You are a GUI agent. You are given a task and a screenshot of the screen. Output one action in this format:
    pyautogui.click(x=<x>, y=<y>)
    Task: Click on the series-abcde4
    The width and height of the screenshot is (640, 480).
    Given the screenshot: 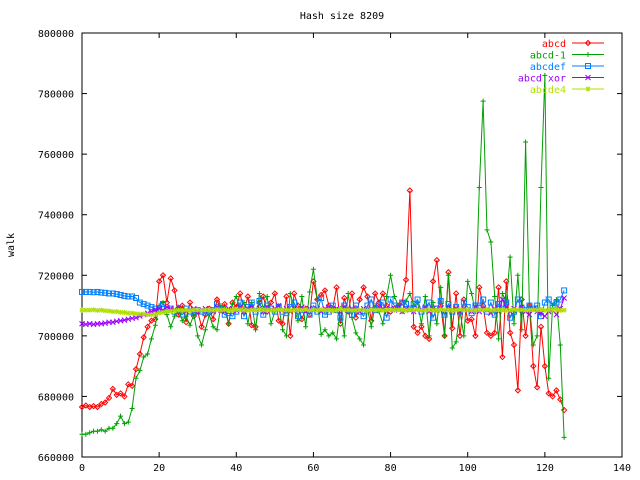 What is the action you would take?
    pyautogui.click(x=323, y=312)
    